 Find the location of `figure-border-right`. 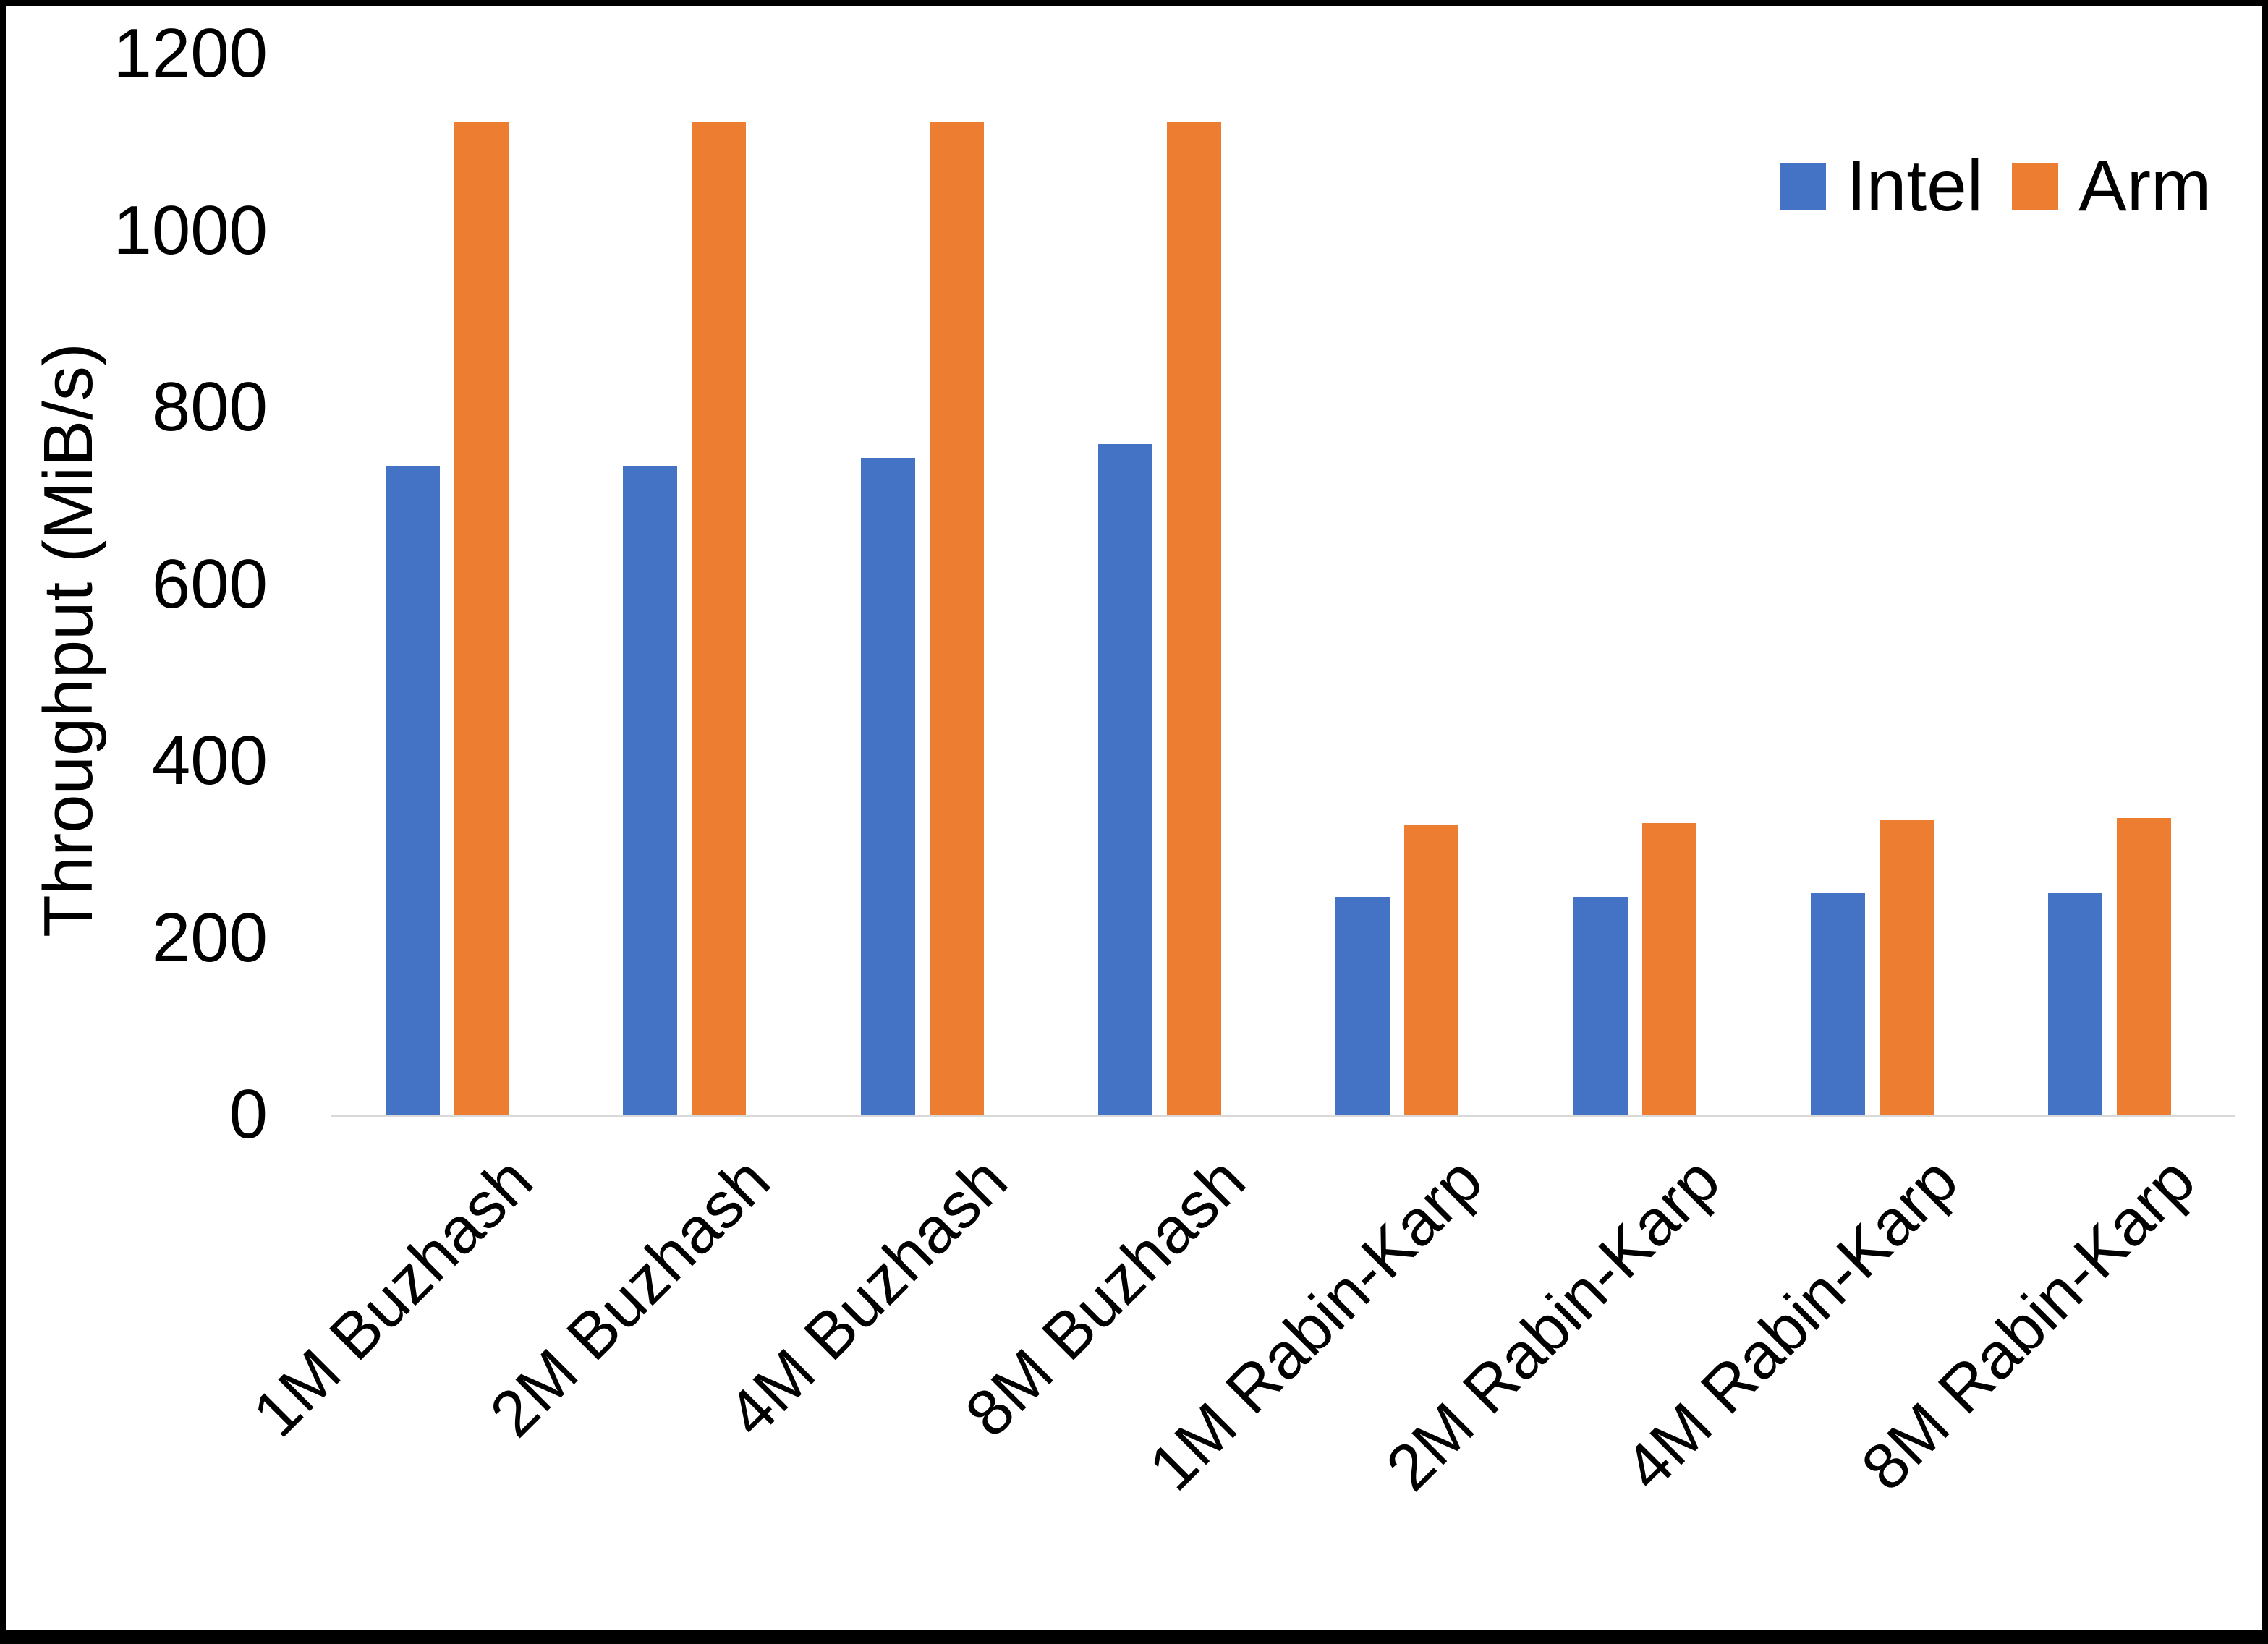

figure-border-right is located at coordinates (2265, 822).